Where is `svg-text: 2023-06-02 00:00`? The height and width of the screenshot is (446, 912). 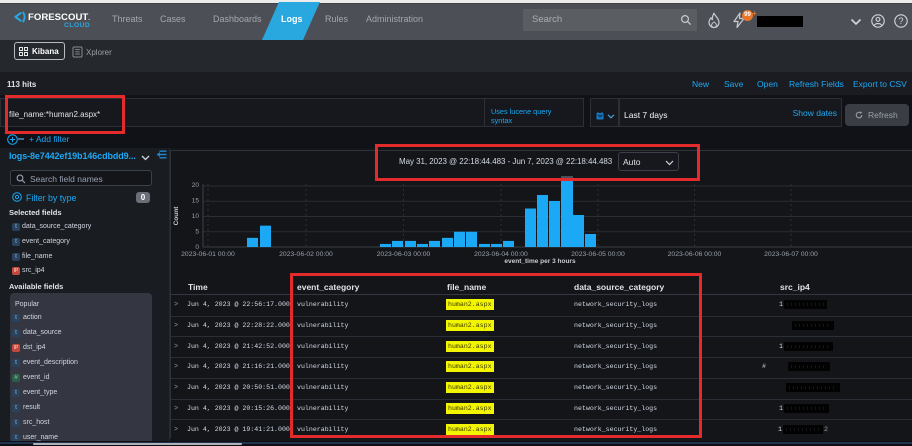
svg-text: 2023-06-02 00:00 is located at coordinates (306, 254).